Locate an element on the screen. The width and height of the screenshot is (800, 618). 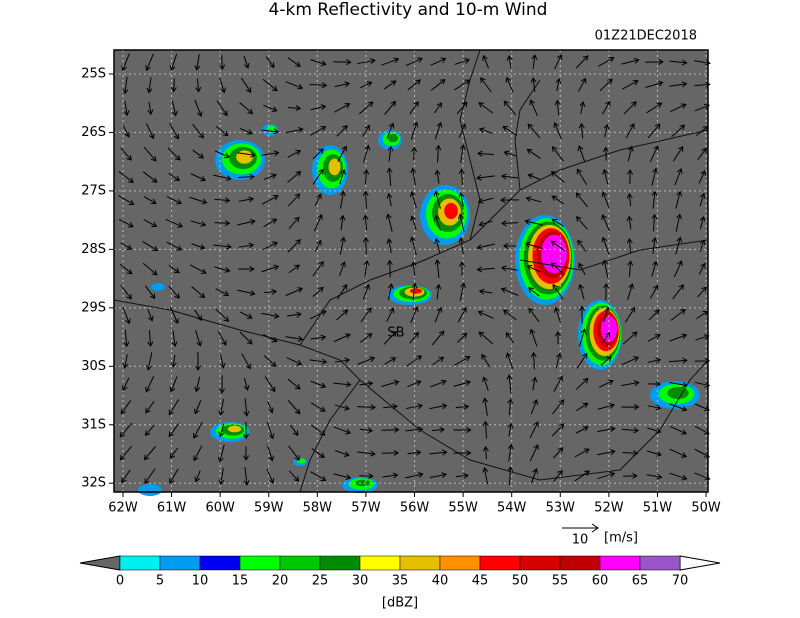
x-tick-label: 54W is located at coordinates (512, 508).